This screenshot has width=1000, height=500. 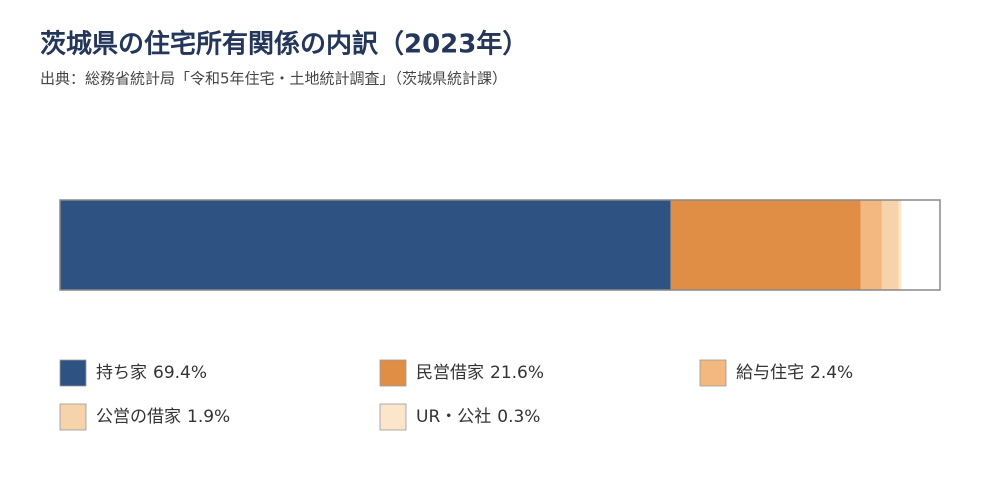 I want to click on legend-label: UR・公社 0.3%, so click(x=478, y=417).